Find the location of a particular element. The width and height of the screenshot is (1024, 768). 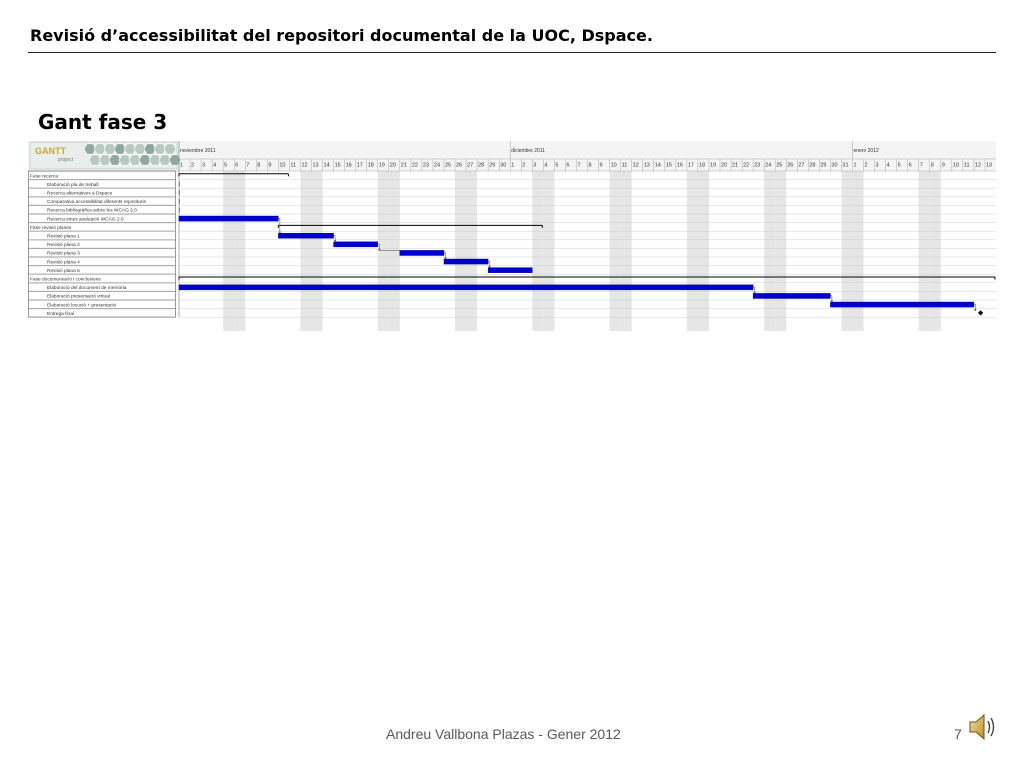

task-name: Recerca bibliogràfica sobre les WCAG 2.0 is located at coordinates (92, 211).